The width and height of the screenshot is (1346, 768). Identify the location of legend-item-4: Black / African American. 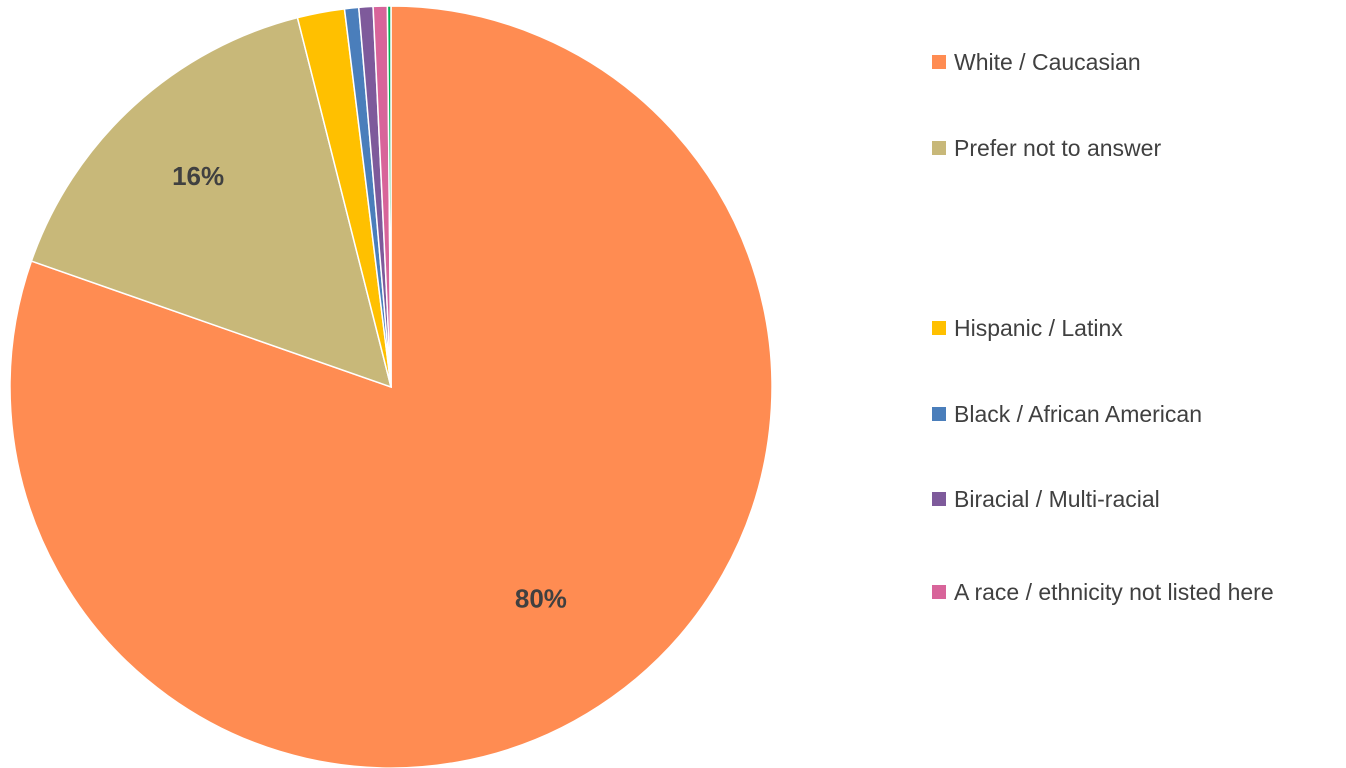
(1067, 414).